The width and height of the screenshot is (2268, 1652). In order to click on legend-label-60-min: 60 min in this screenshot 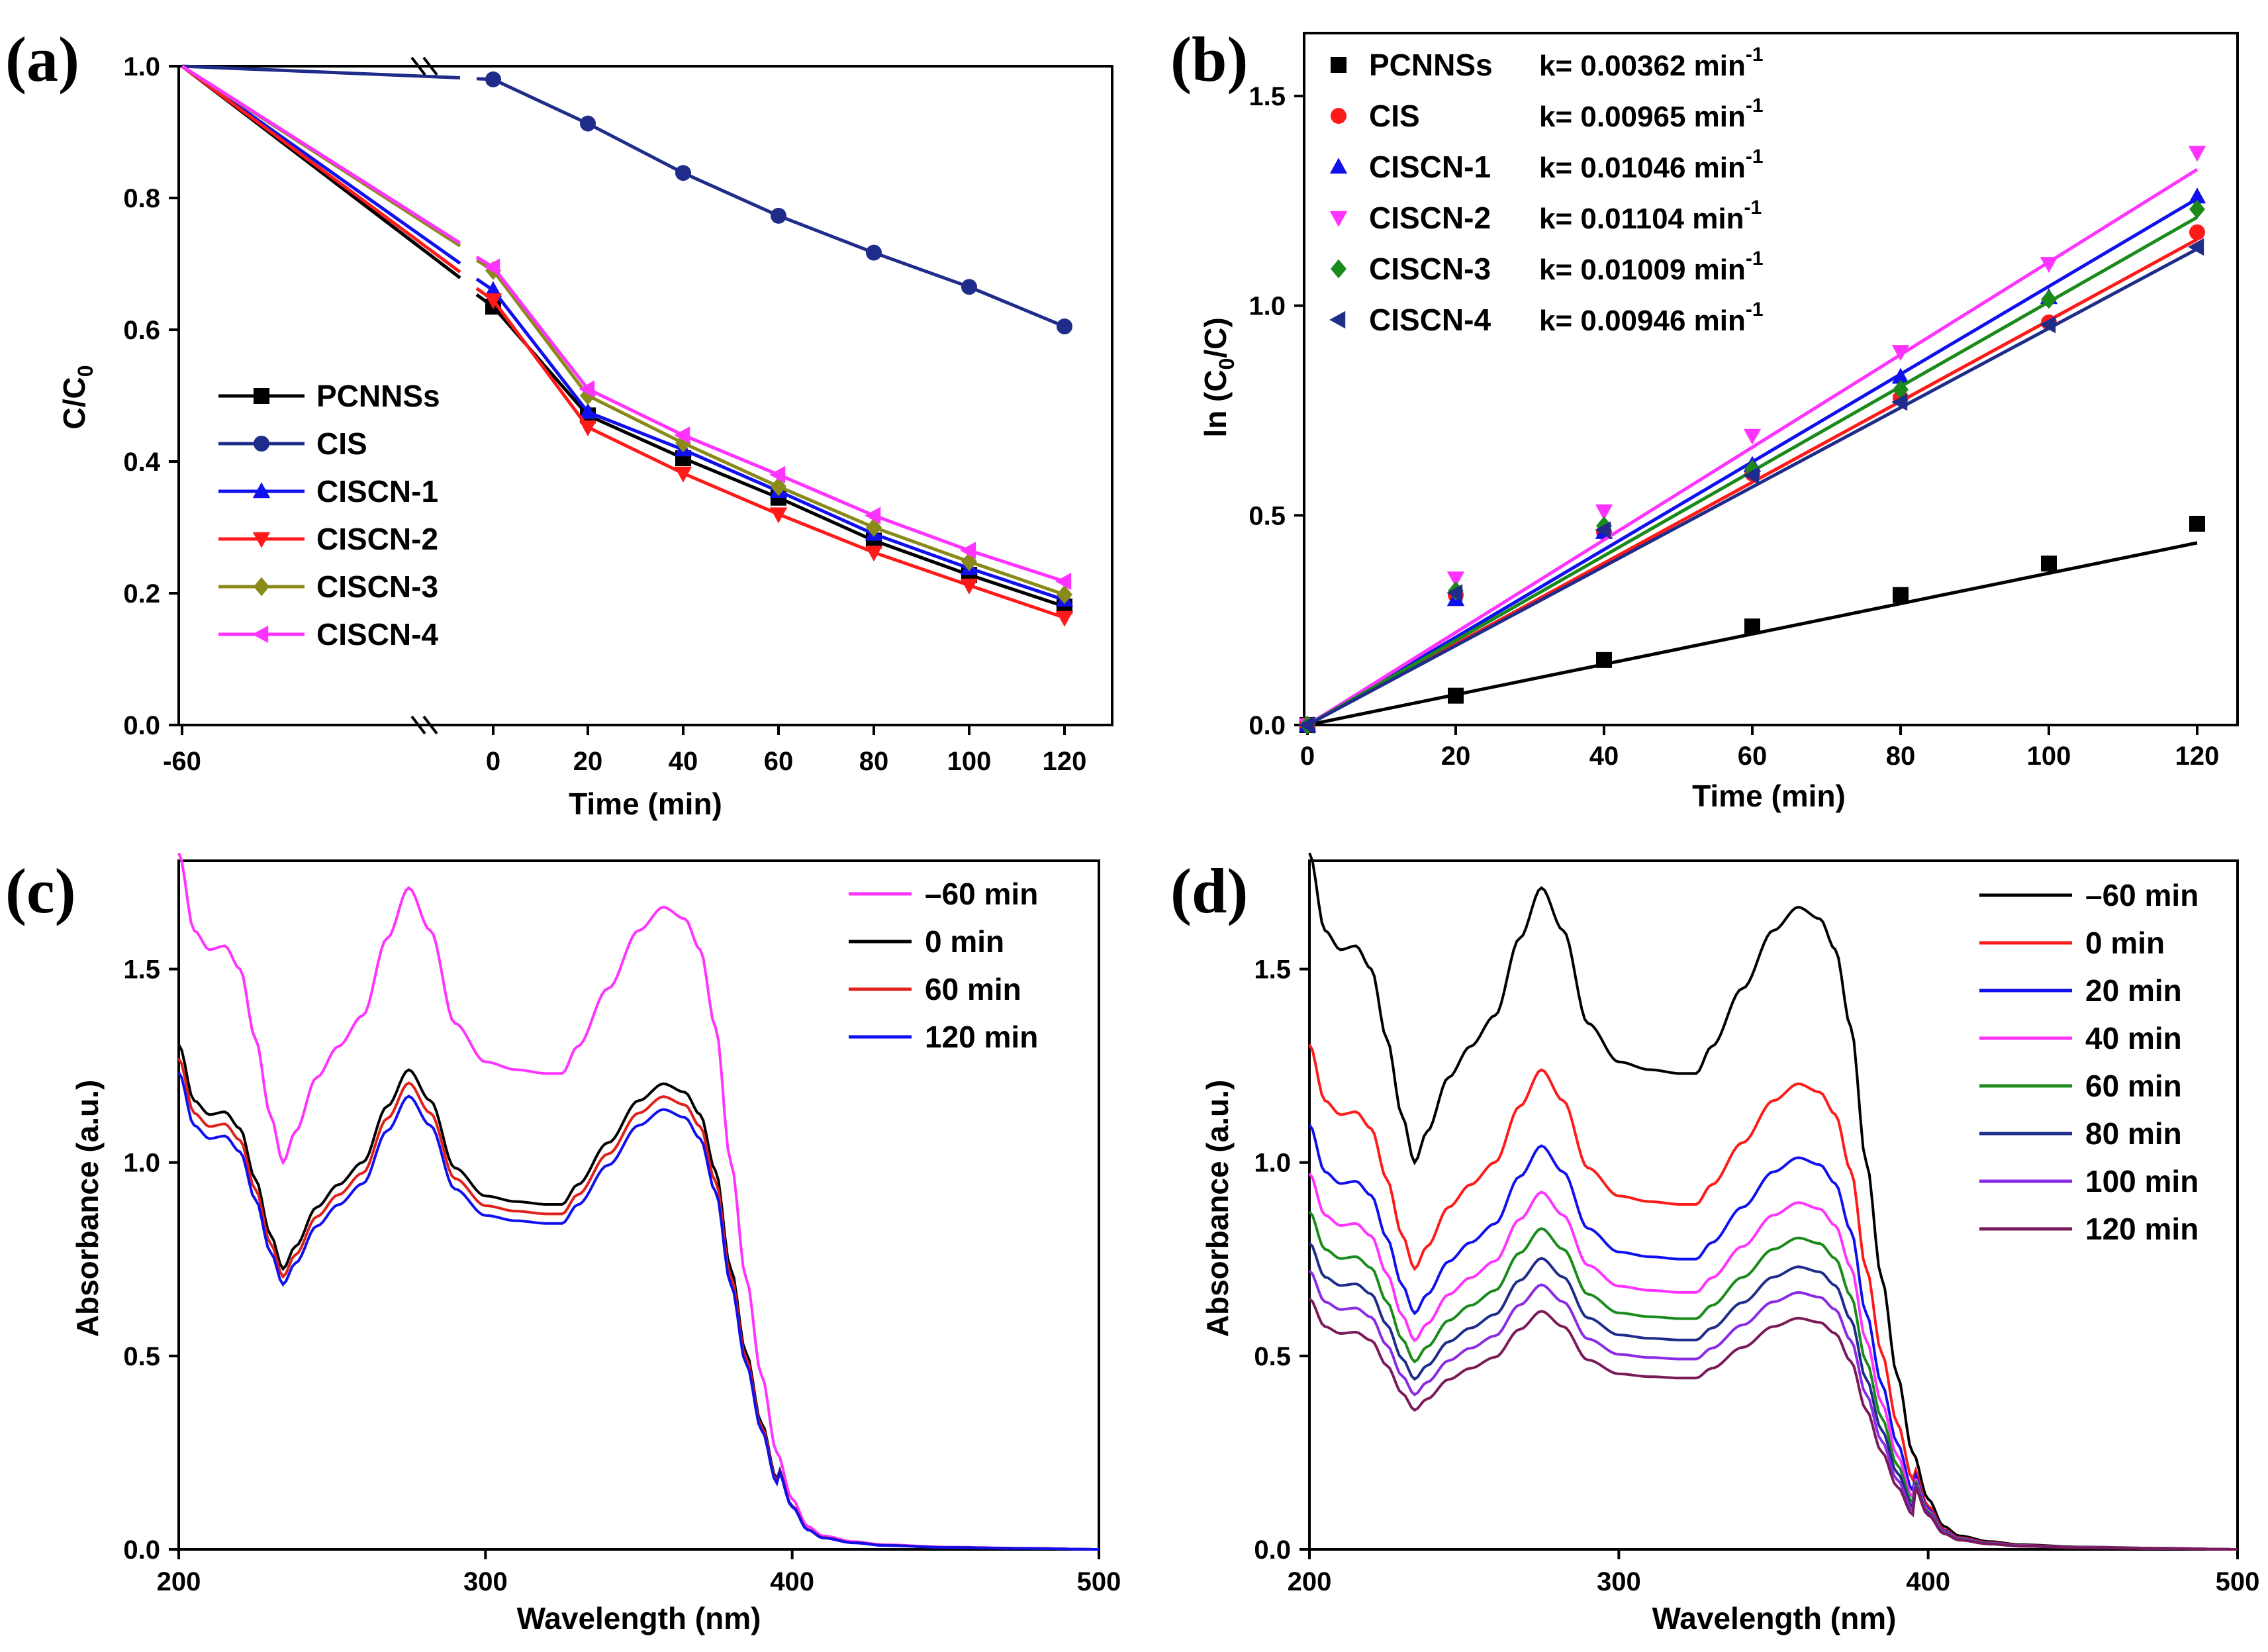, I will do `click(973, 989)`.